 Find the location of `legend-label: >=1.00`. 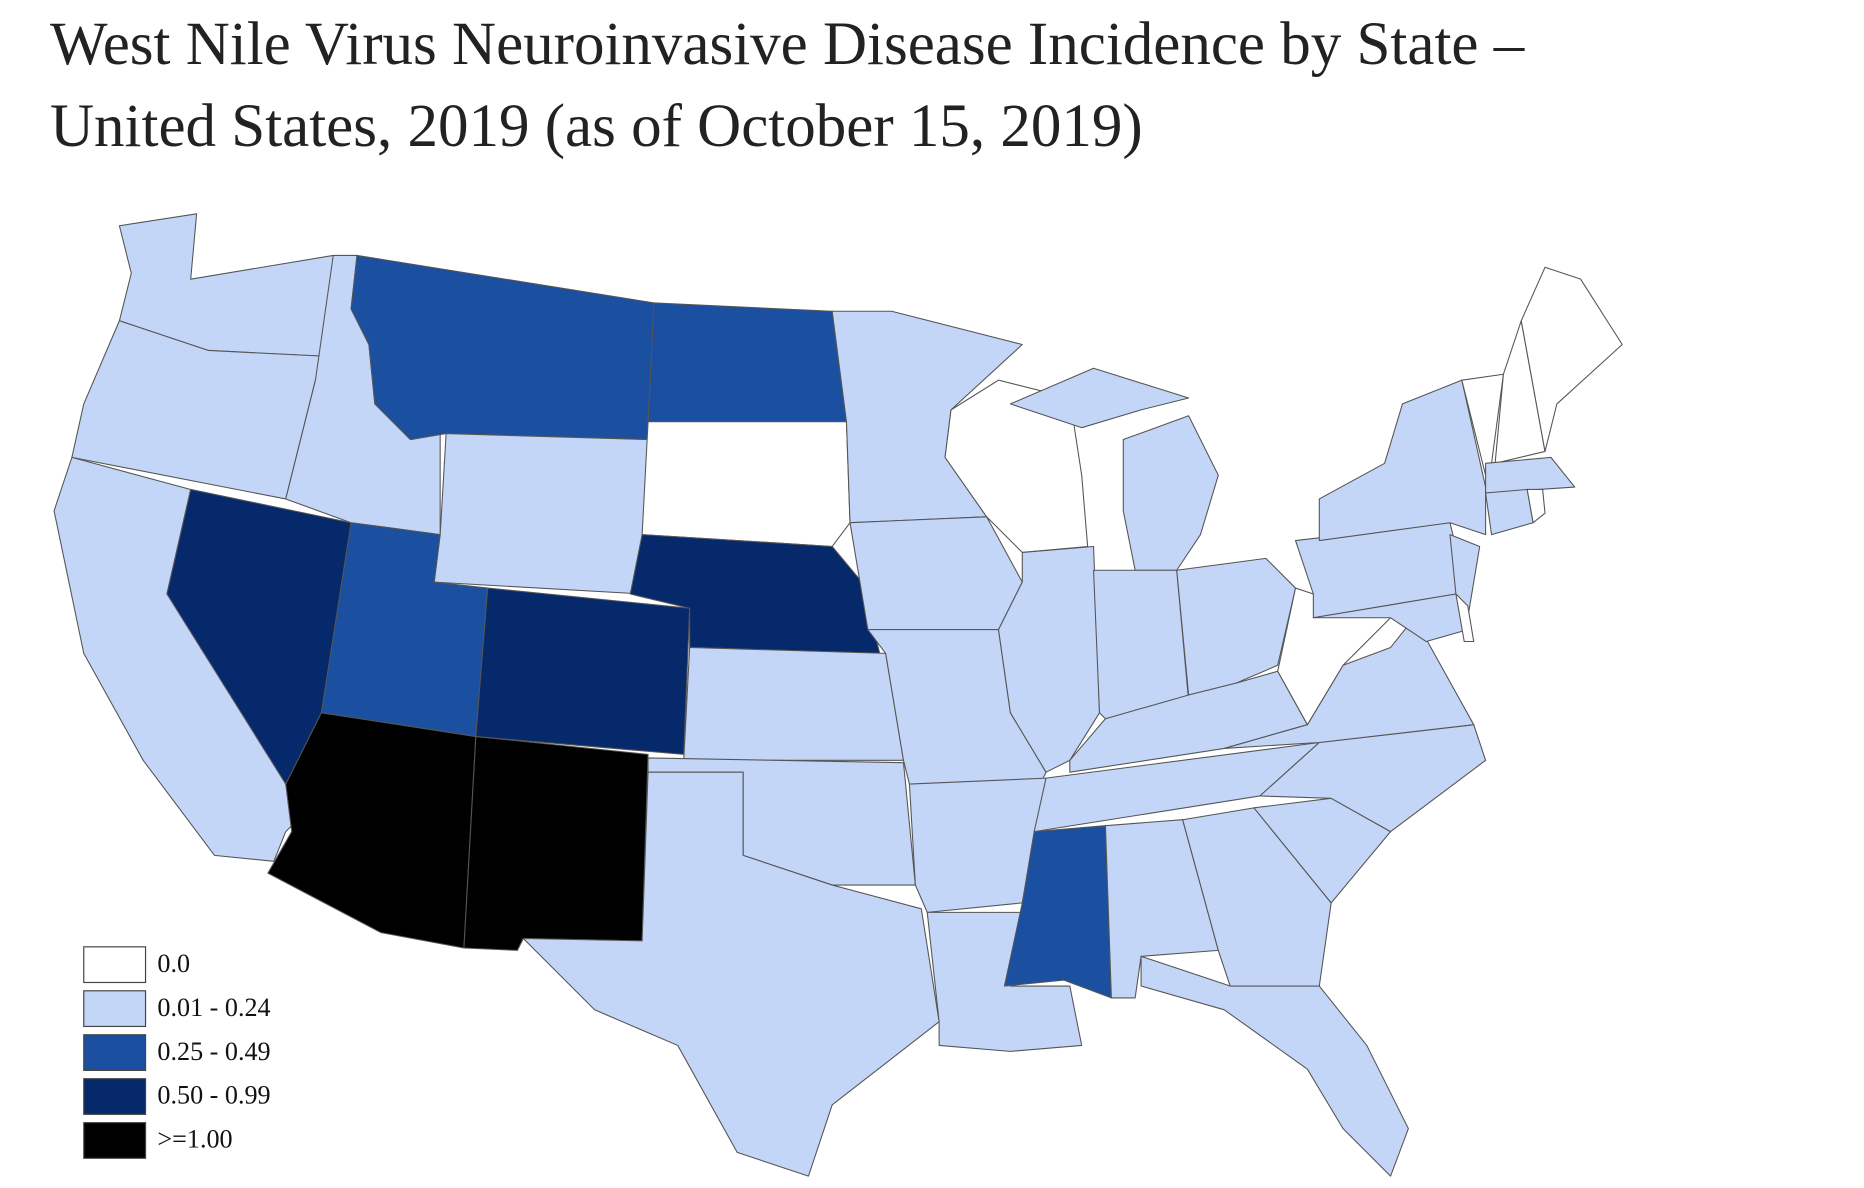

legend-label: >=1.00 is located at coordinates (194, 1139).